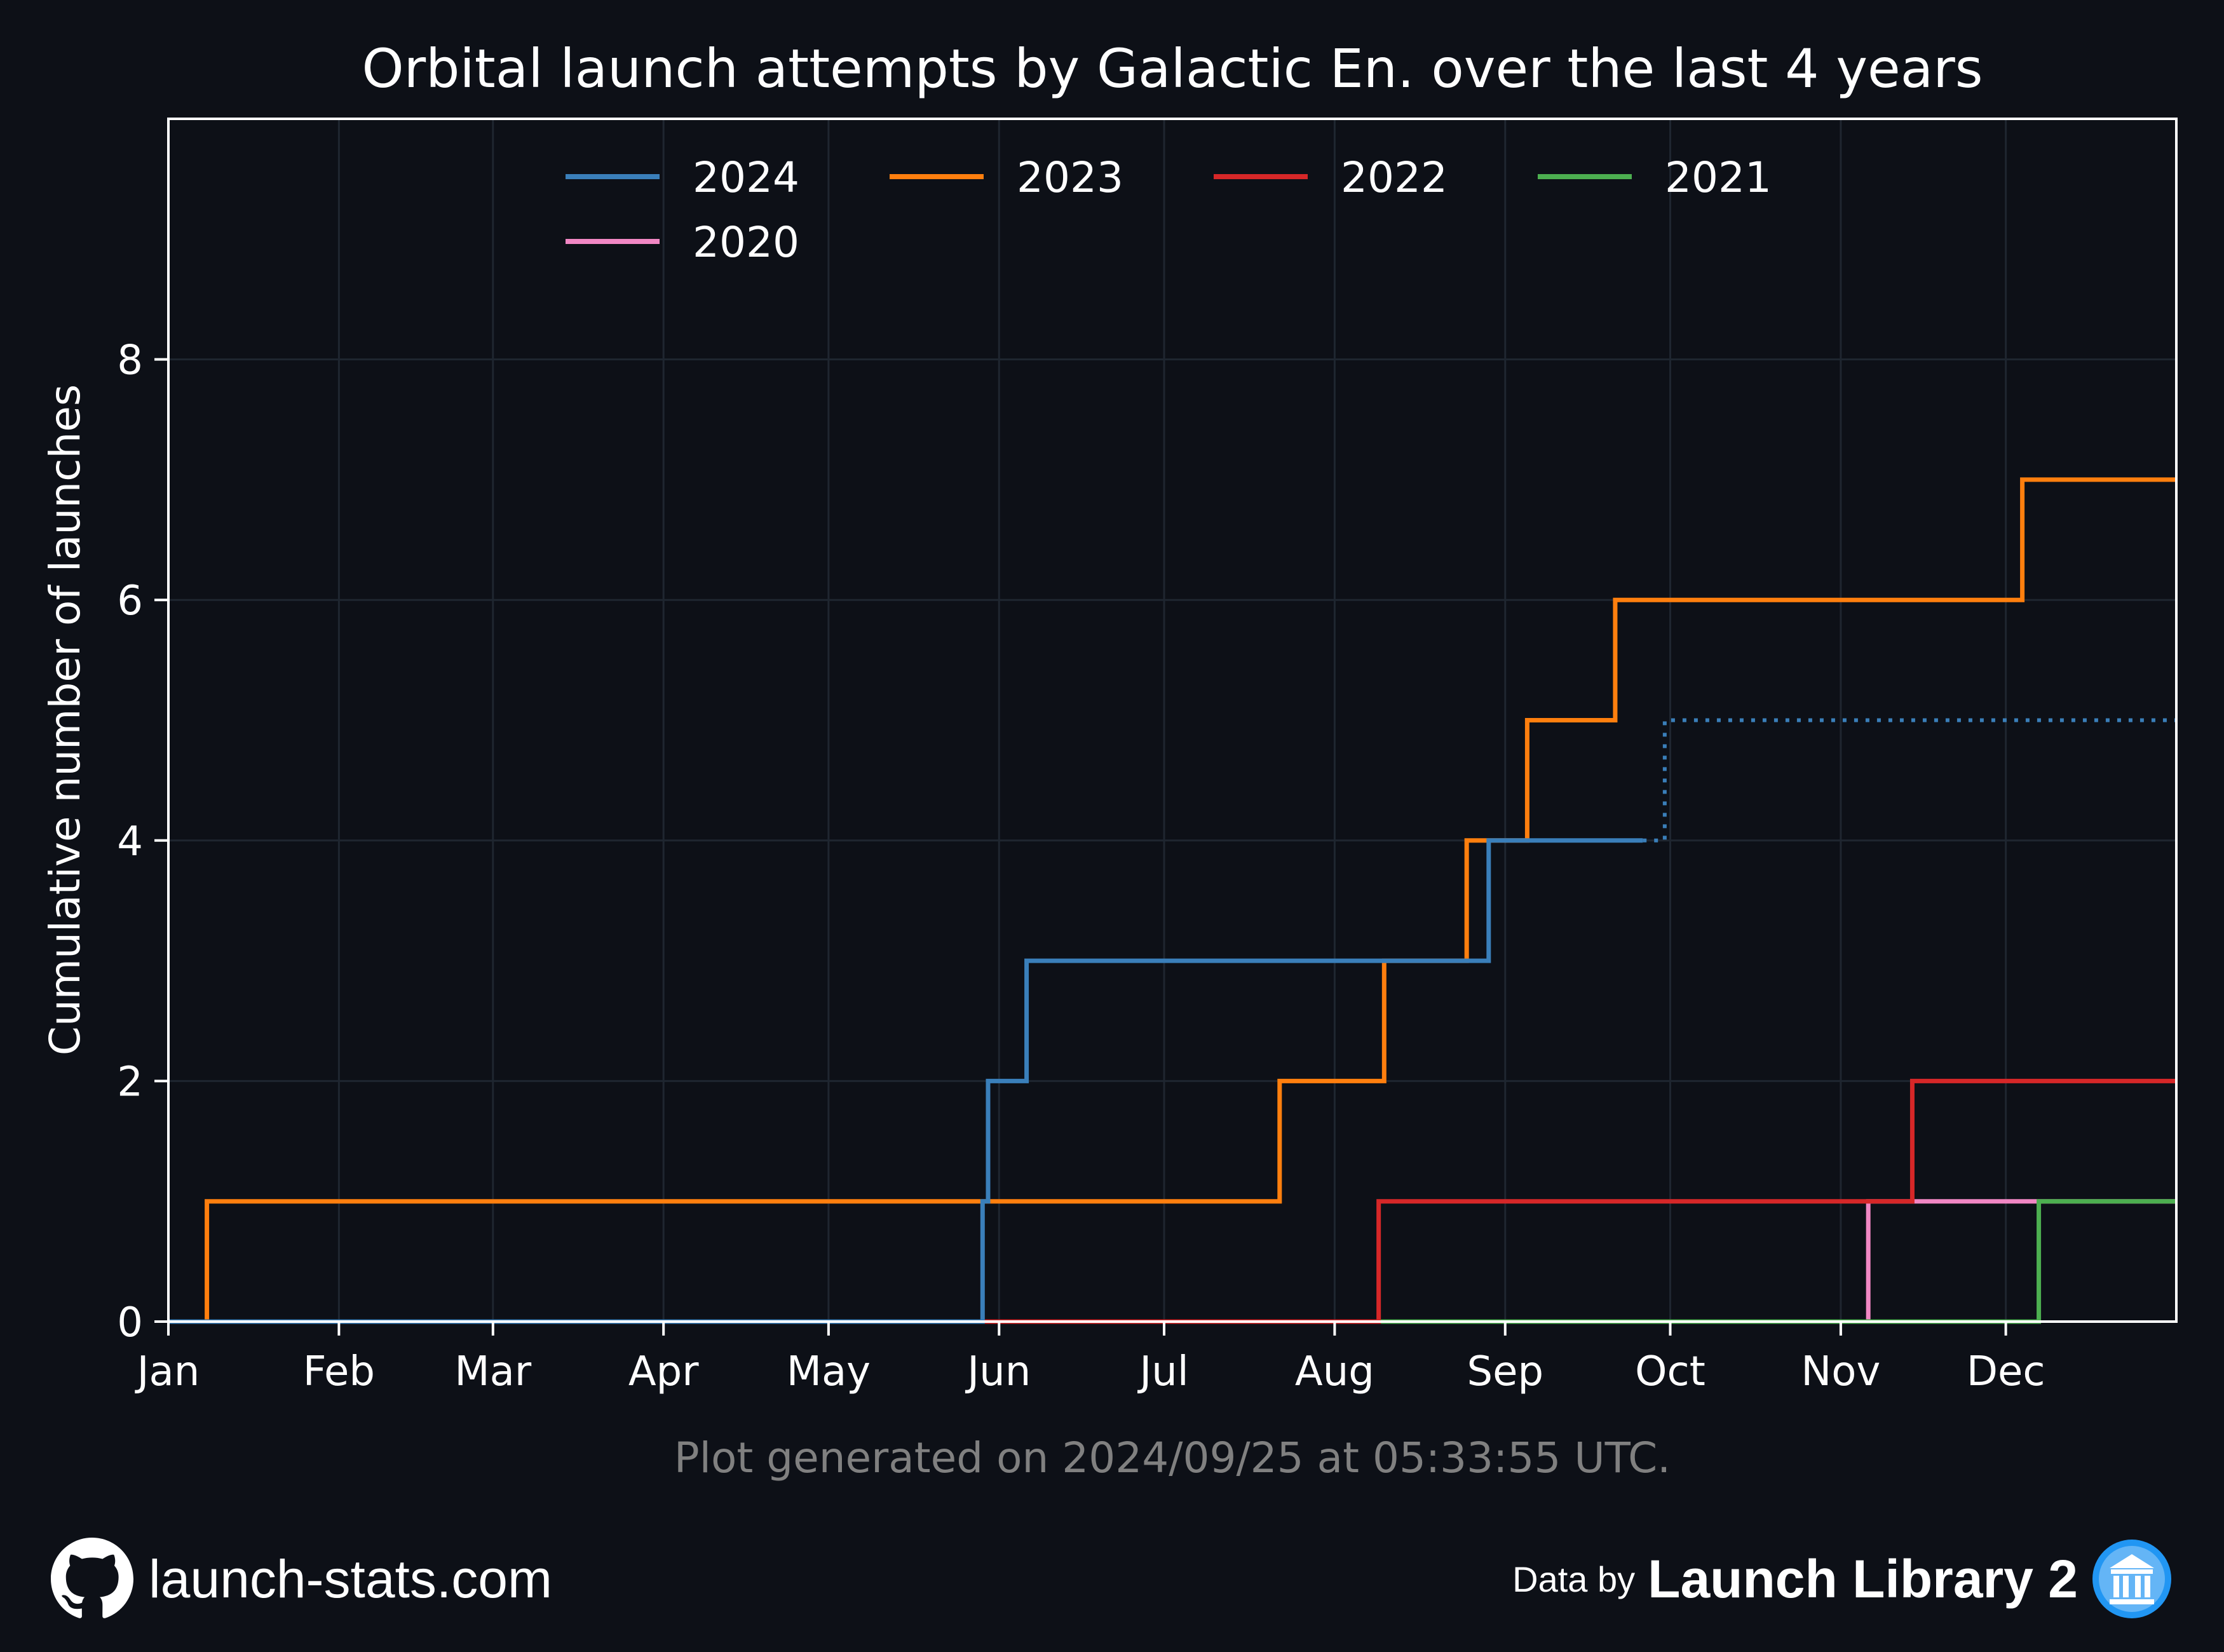  Describe the element at coordinates (130, 361) in the screenshot. I see `y-tick-label: 8` at that location.